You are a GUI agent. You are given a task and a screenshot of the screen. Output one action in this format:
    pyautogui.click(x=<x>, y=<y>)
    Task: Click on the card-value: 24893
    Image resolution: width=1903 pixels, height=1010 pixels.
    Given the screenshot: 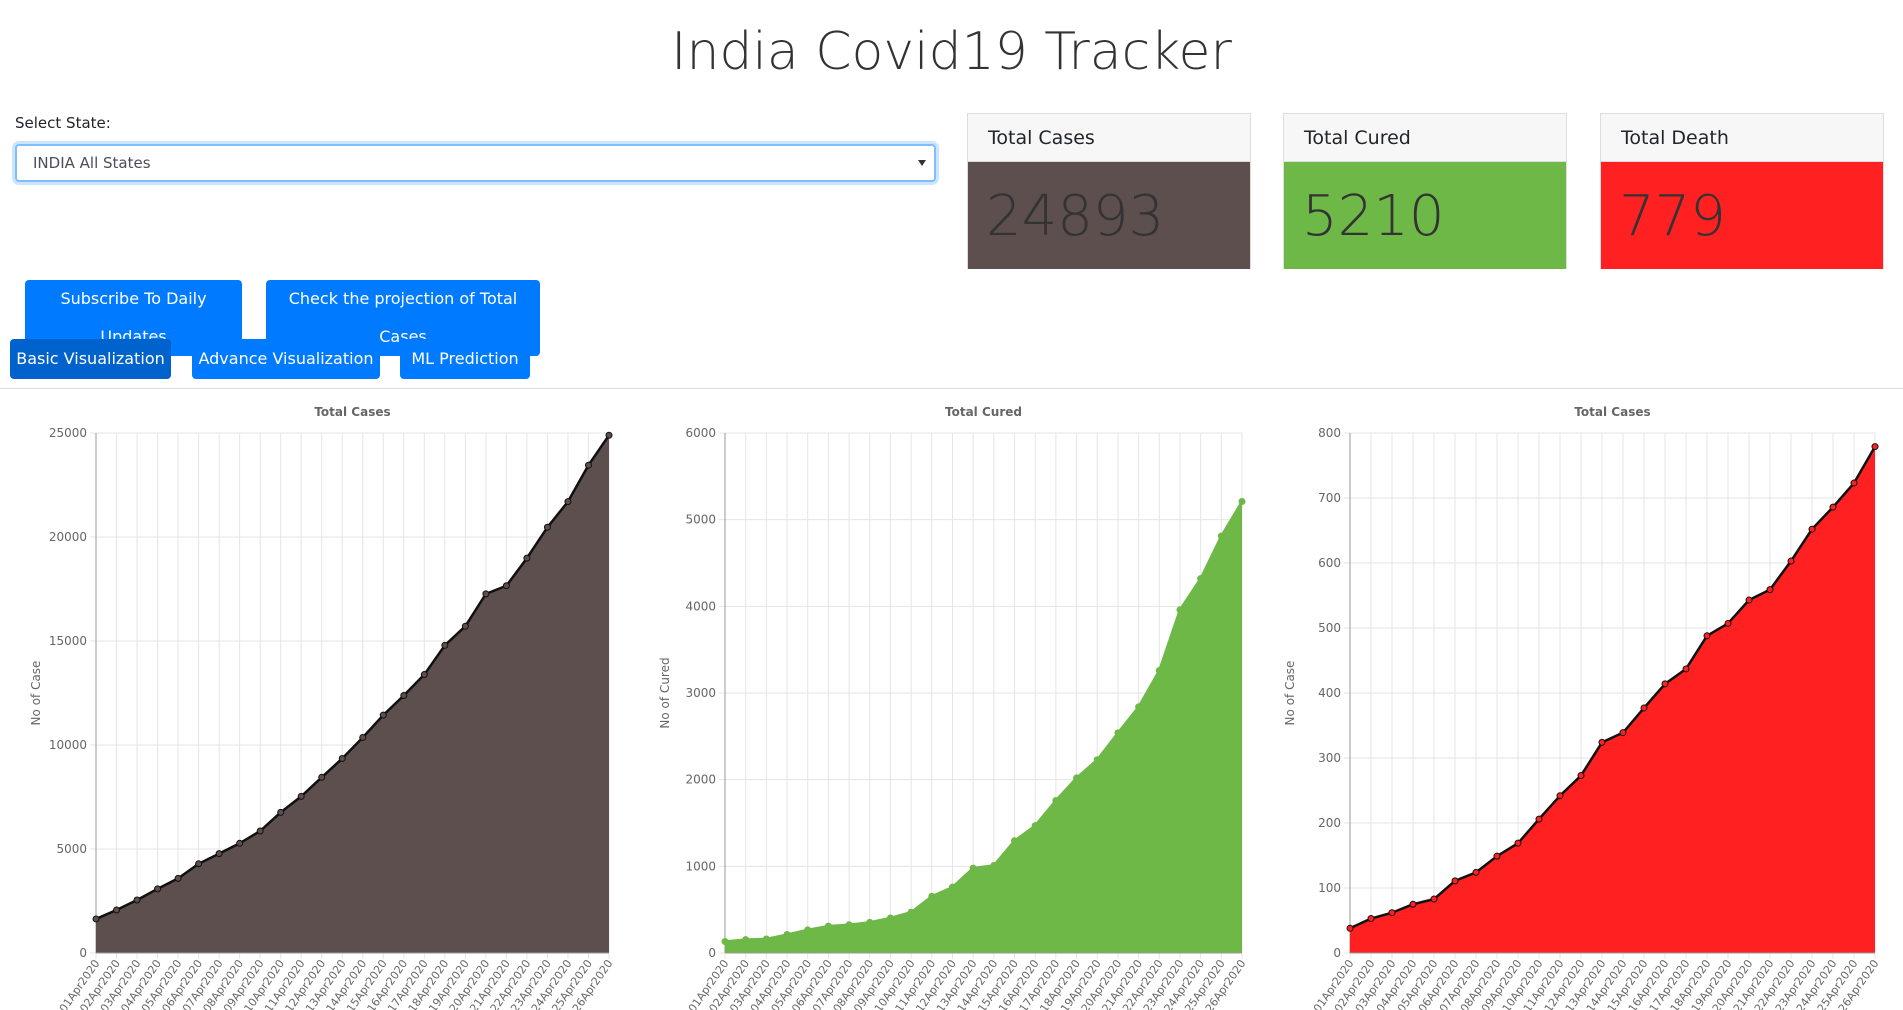 What is the action you would take?
    pyautogui.click(x=1109, y=215)
    